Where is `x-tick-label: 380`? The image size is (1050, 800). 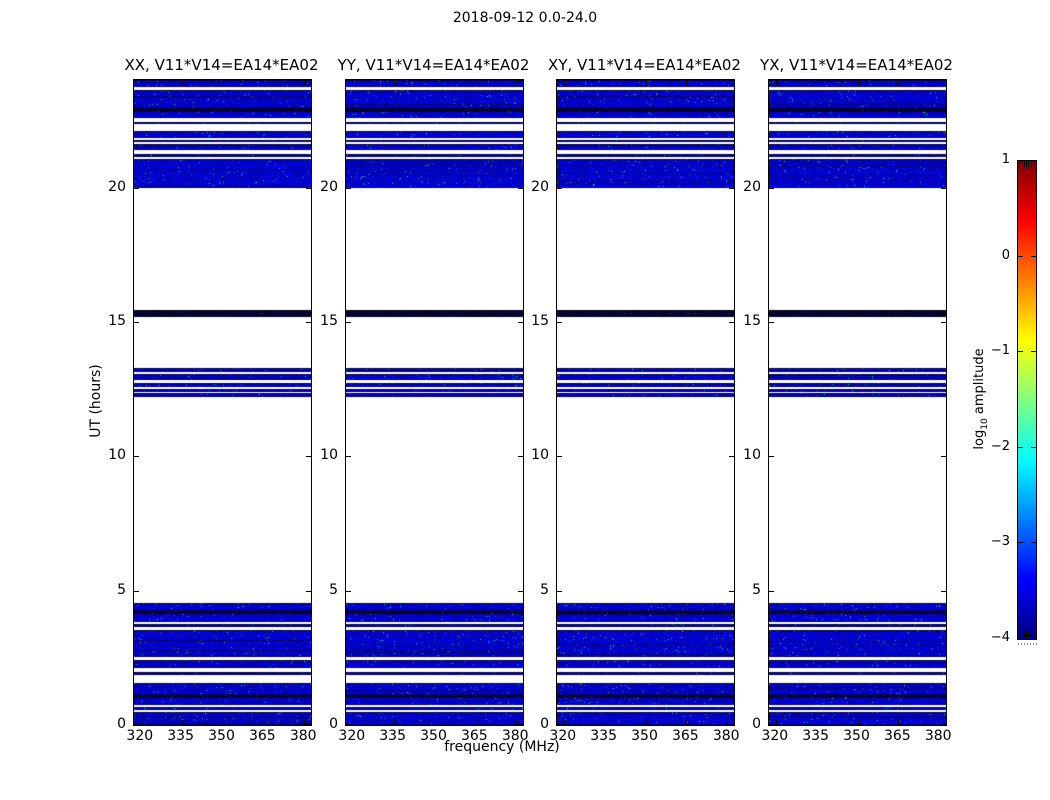 x-tick-label: 380 is located at coordinates (515, 736).